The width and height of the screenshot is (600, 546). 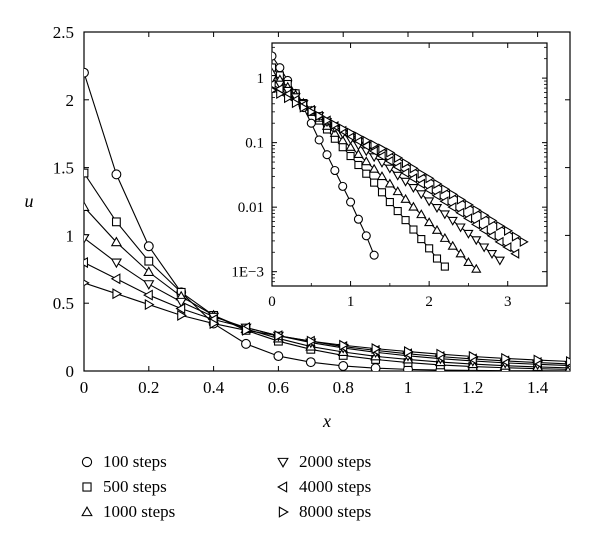 I want to click on legend-item-500-steps: 500 steps, so click(x=123, y=487).